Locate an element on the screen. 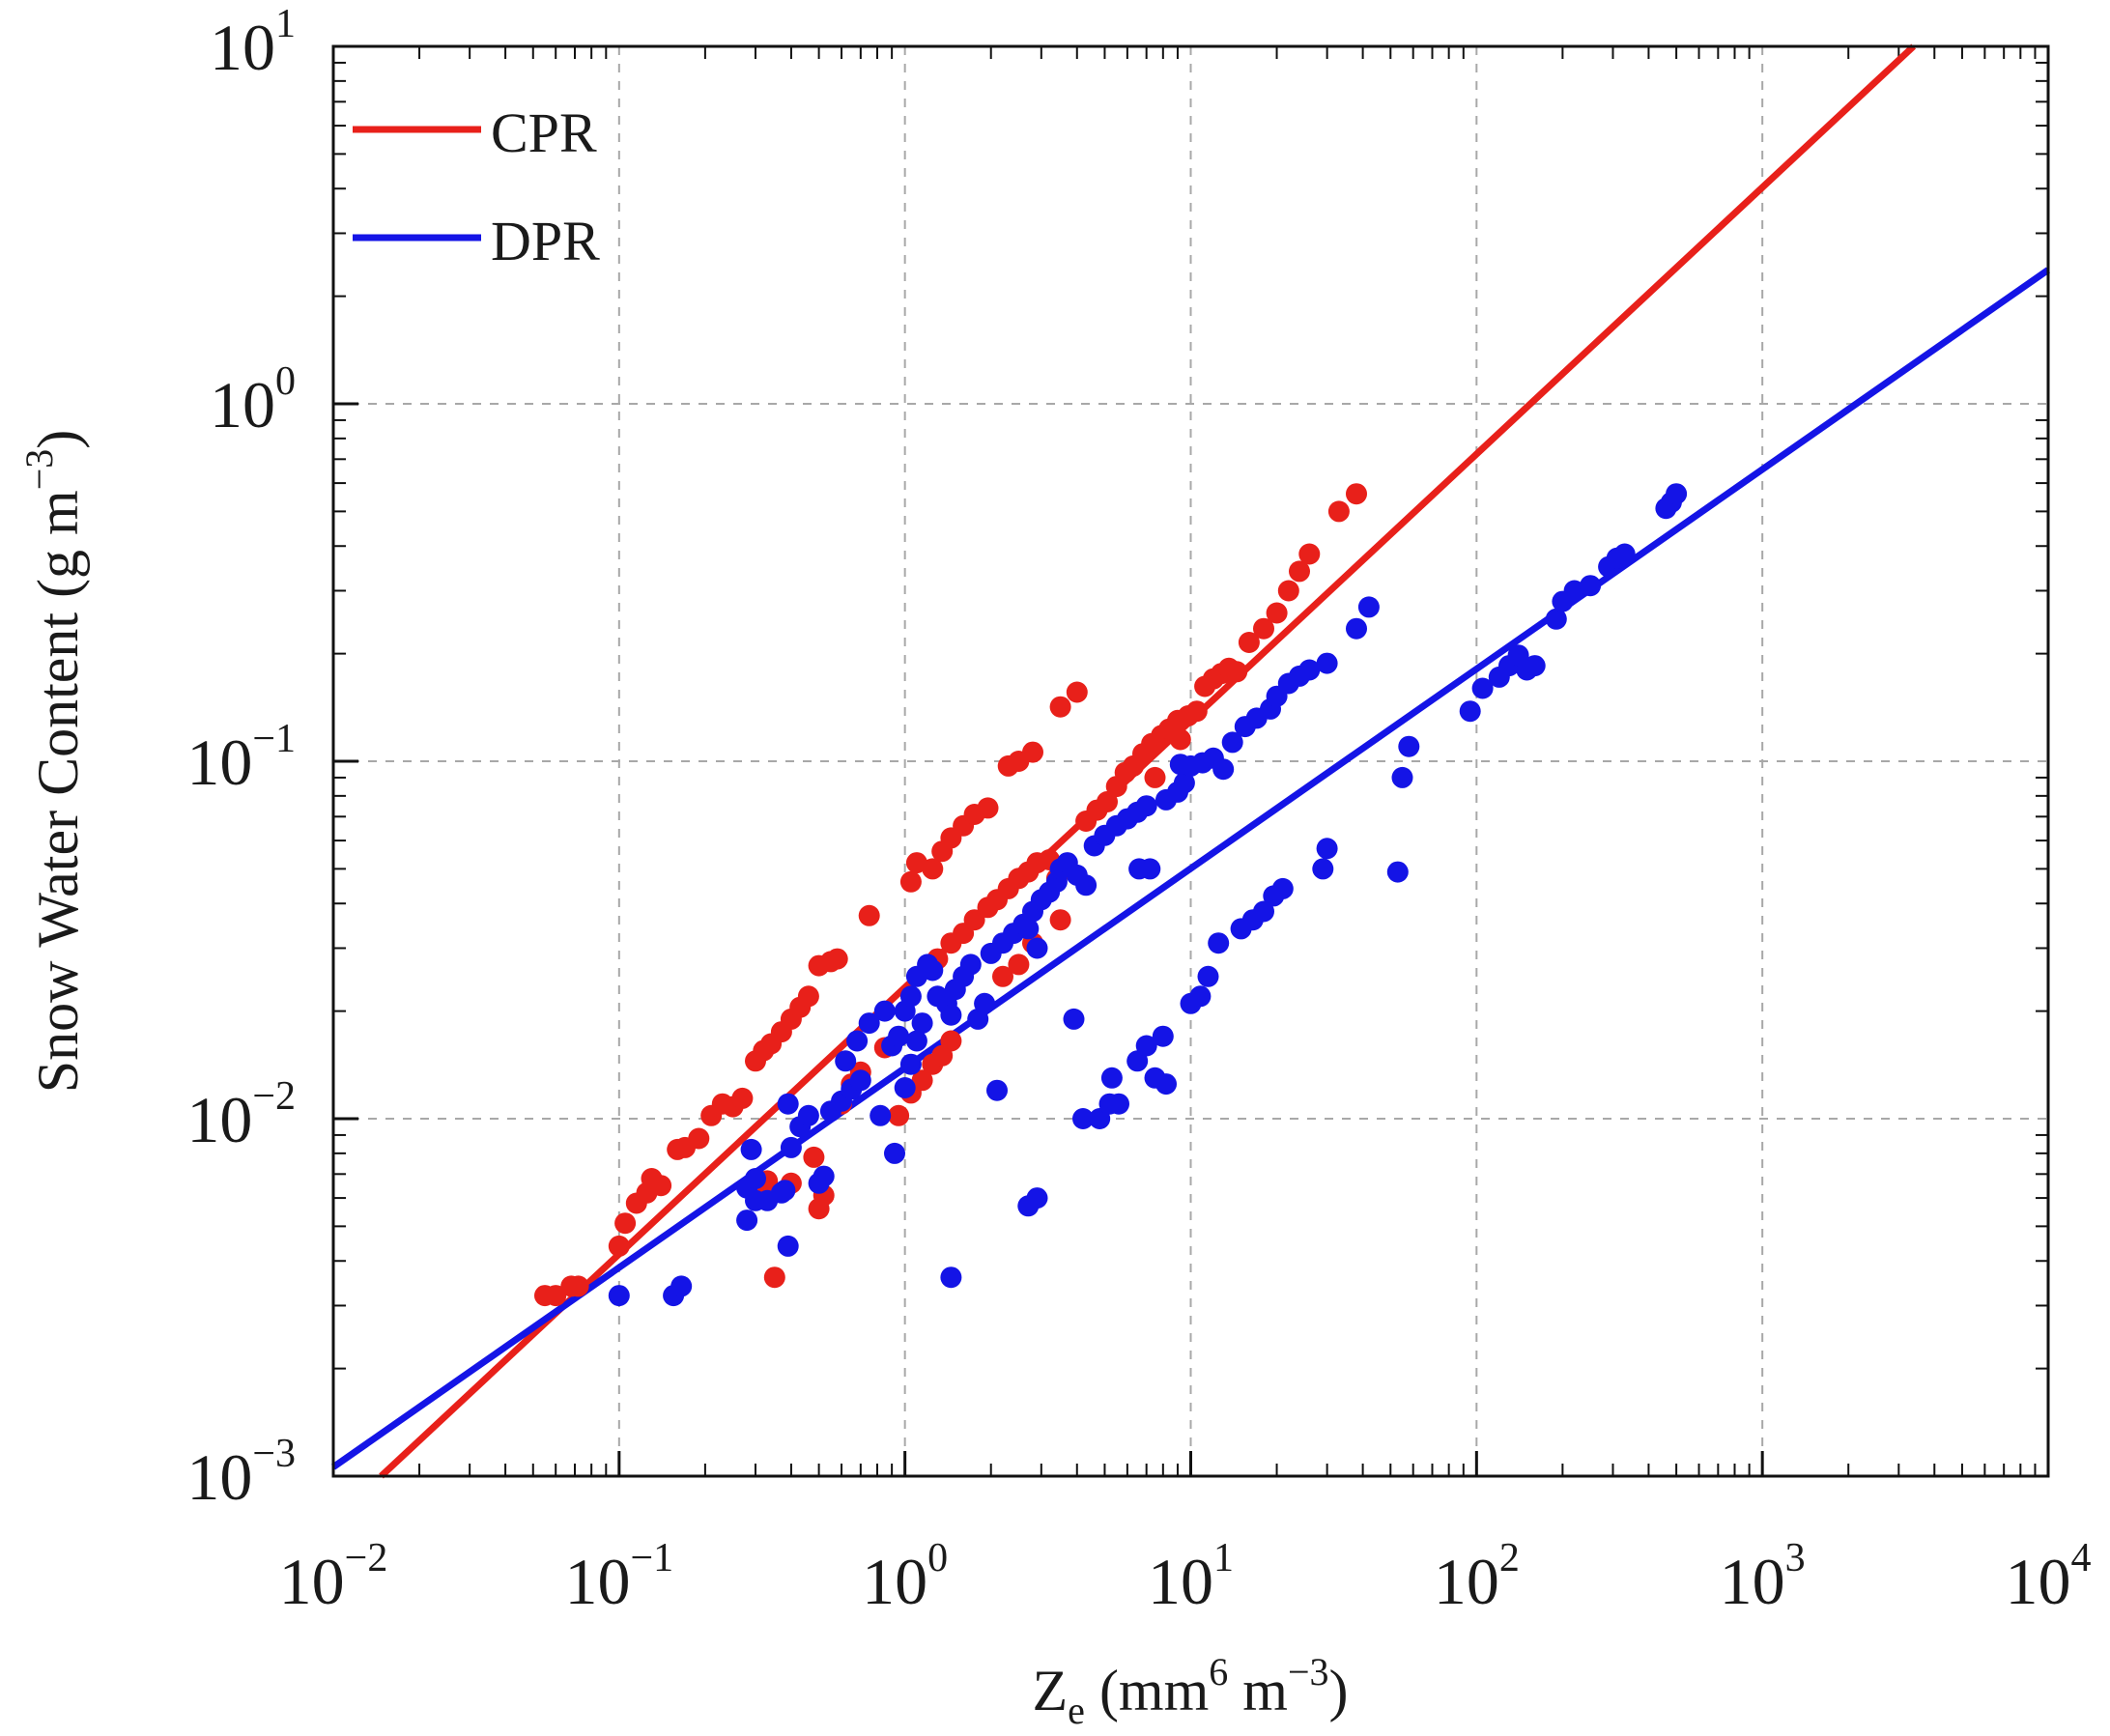 The height and width of the screenshot is (1736, 2110). x-tick-label: 10⁻² is located at coordinates (333, 1577).